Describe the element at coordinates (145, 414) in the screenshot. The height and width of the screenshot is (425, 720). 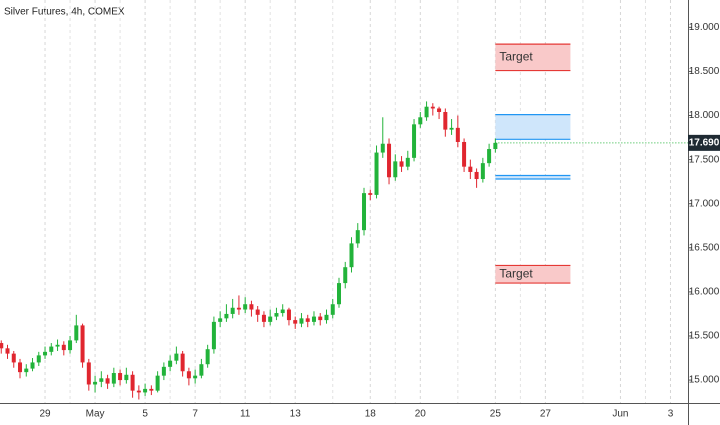
I see `x-tick-label: 5` at that location.